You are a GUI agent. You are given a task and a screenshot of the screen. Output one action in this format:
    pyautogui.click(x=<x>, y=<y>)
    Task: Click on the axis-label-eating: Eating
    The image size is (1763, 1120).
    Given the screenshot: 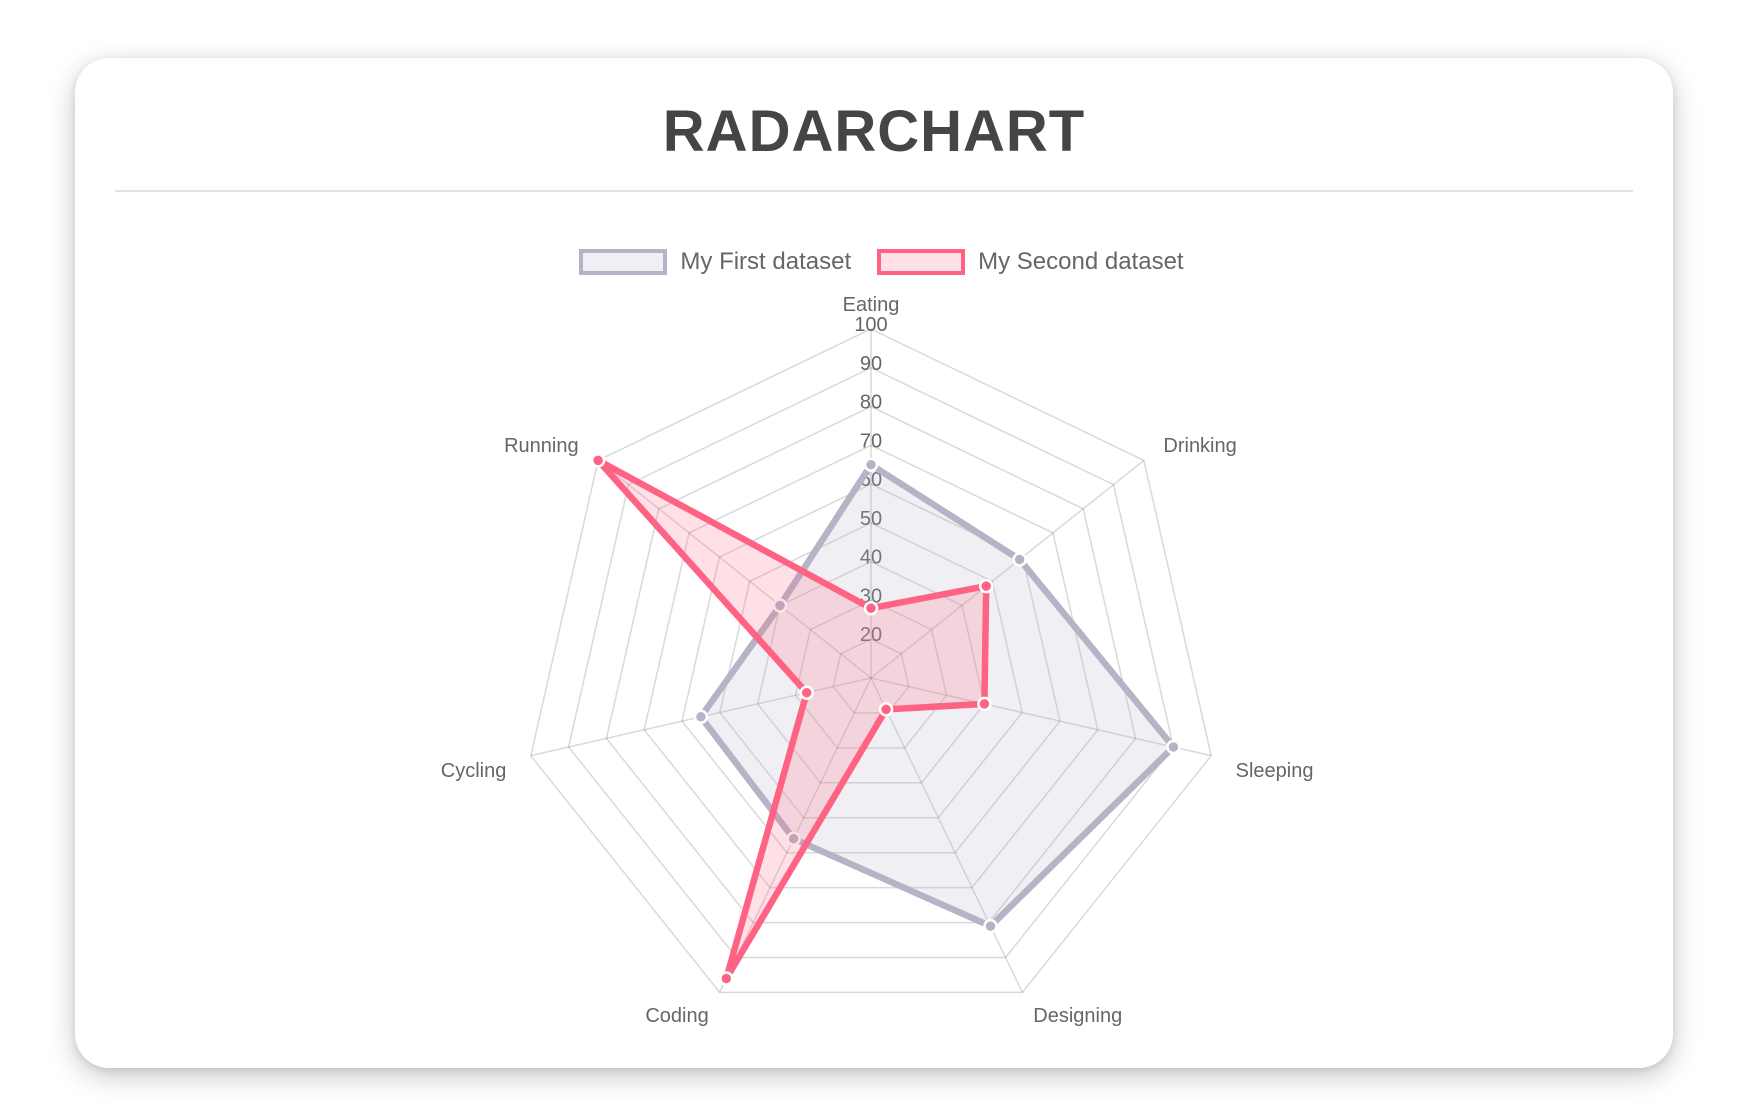 What is the action you would take?
    pyautogui.click(x=871, y=305)
    